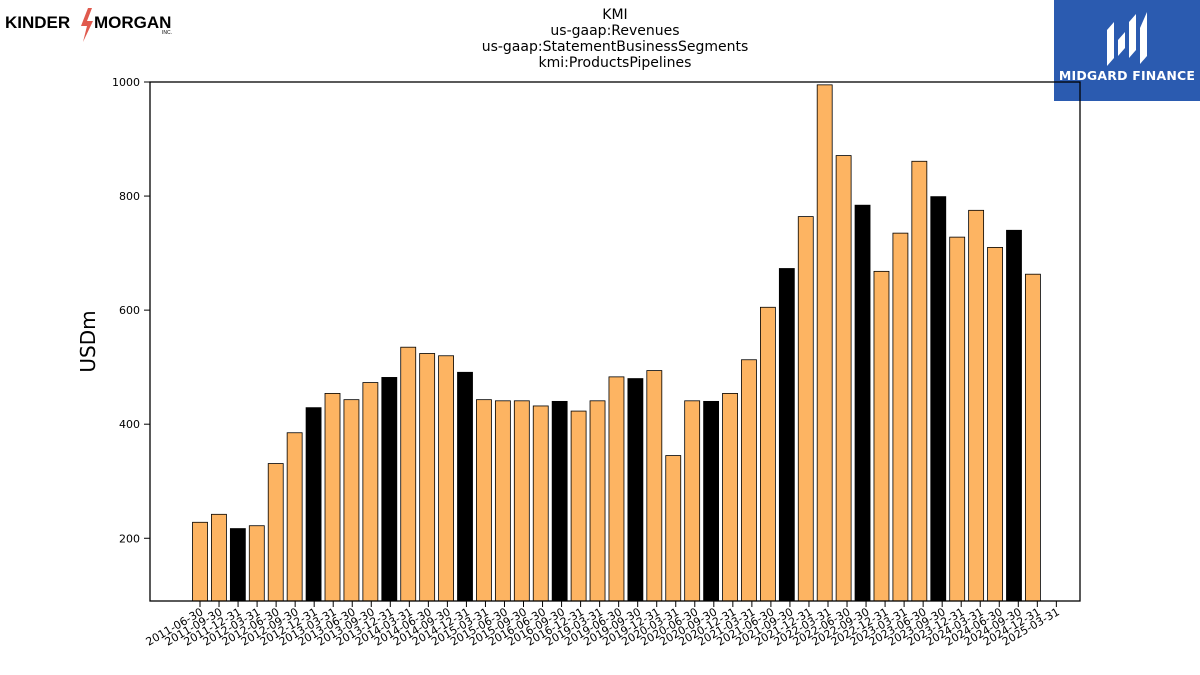 Image resolution: width=1200 pixels, height=675 pixels. I want to click on logo-left-text-b: MORGAN, so click(132, 22).